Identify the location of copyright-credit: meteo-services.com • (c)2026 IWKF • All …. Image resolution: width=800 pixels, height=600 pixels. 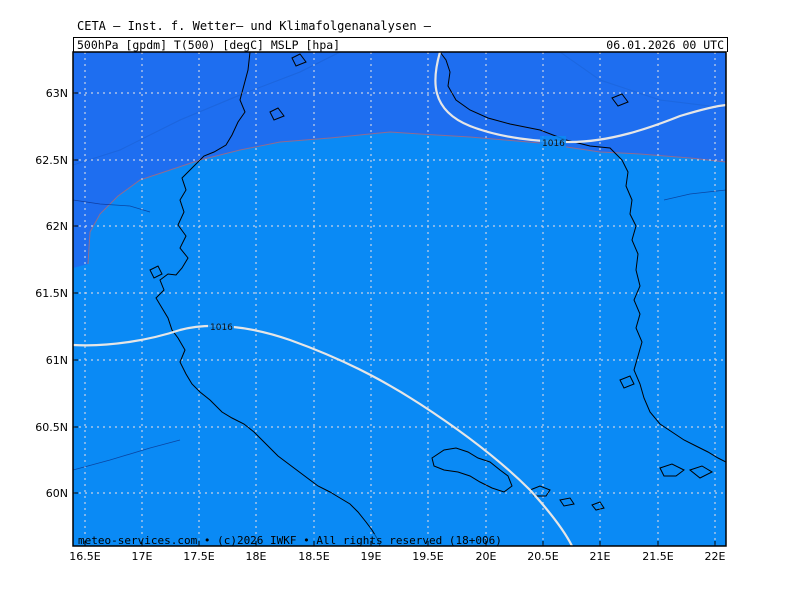
(290, 540).